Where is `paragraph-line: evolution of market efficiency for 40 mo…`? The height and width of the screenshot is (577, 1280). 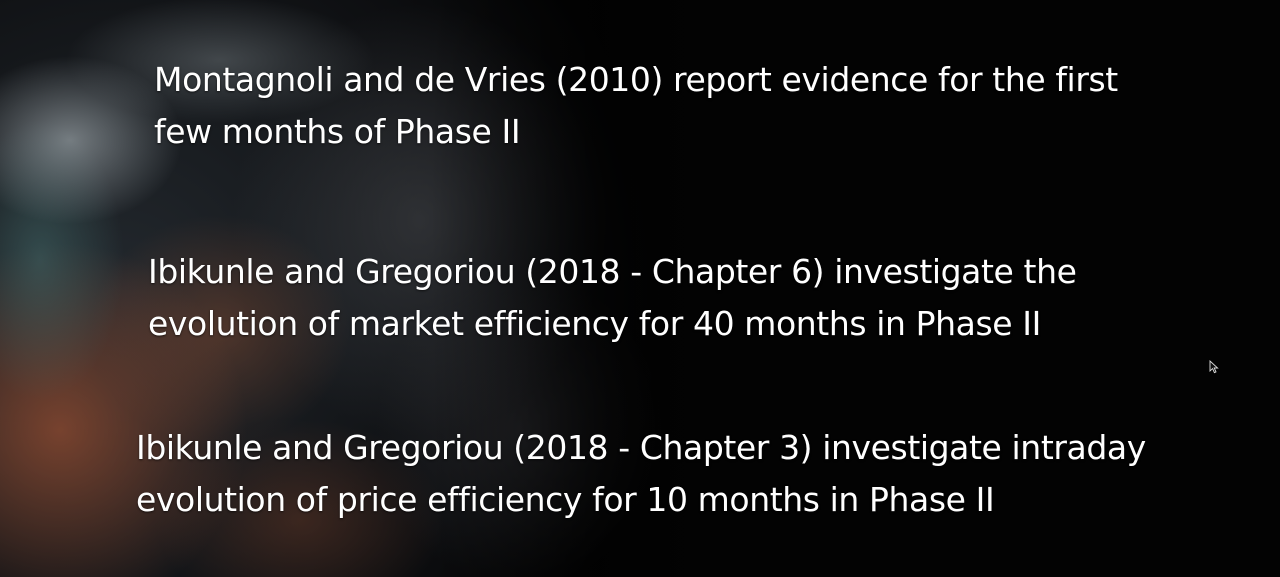 paragraph-line: evolution of market efficiency for 40 mo… is located at coordinates (594, 323).